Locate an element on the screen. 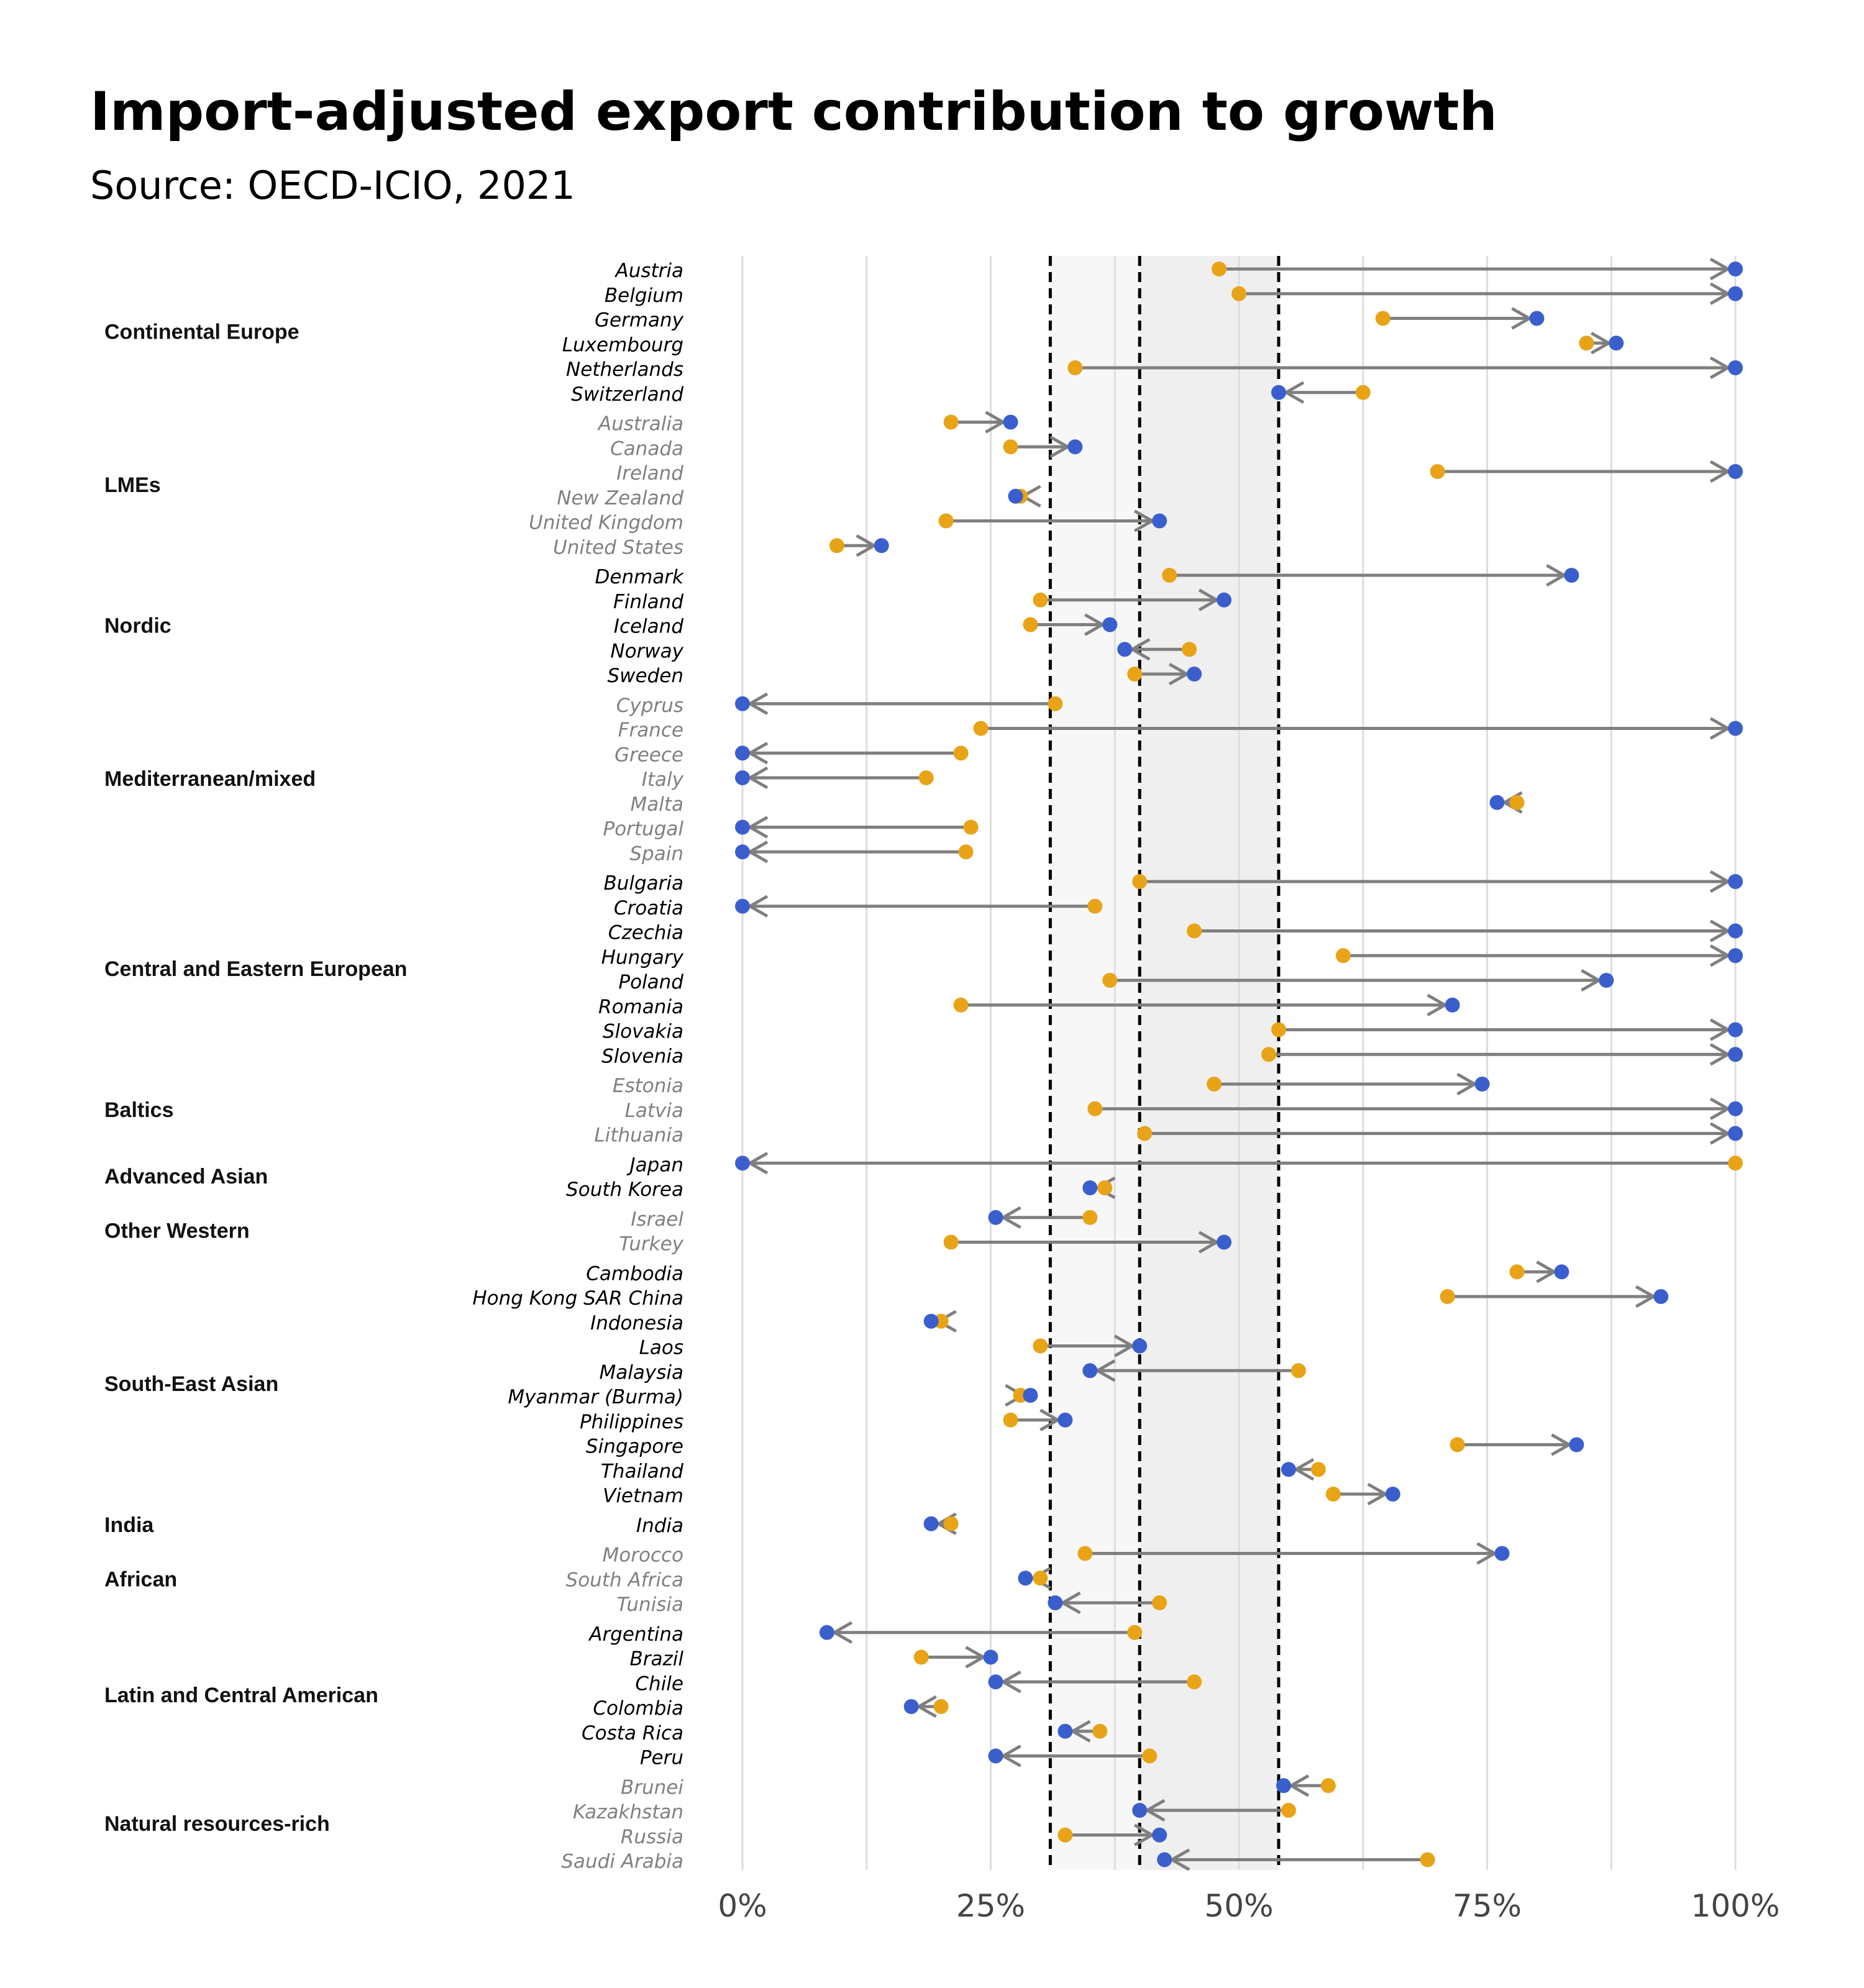 This screenshot has width=1864, height=1988. group-label: Central and Eastern European is located at coordinates (255, 969).